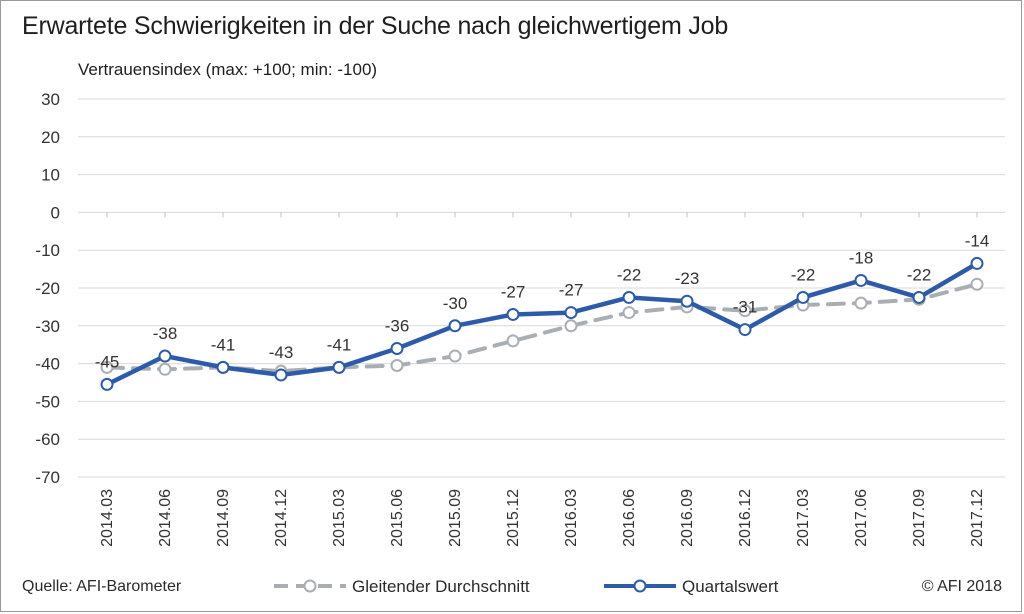 The width and height of the screenshot is (1024, 614). Describe the element at coordinates (640, 586) in the screenshot. I see `legend-quartal-swatch` at that location.